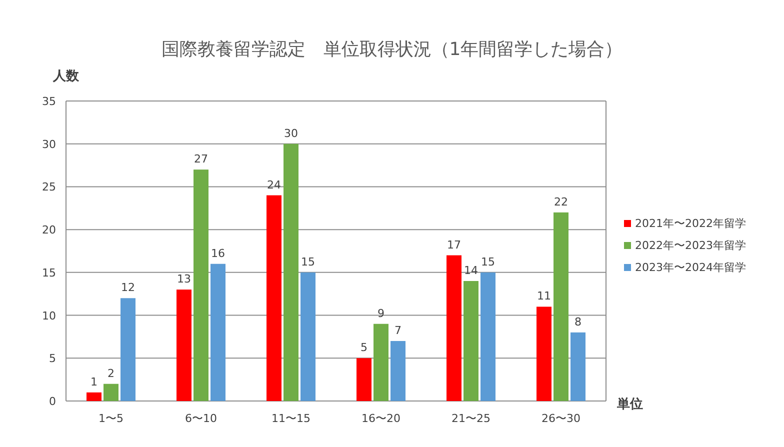 The image size is (784, 447). I want to click on data-label: 17, so click(454, 245).